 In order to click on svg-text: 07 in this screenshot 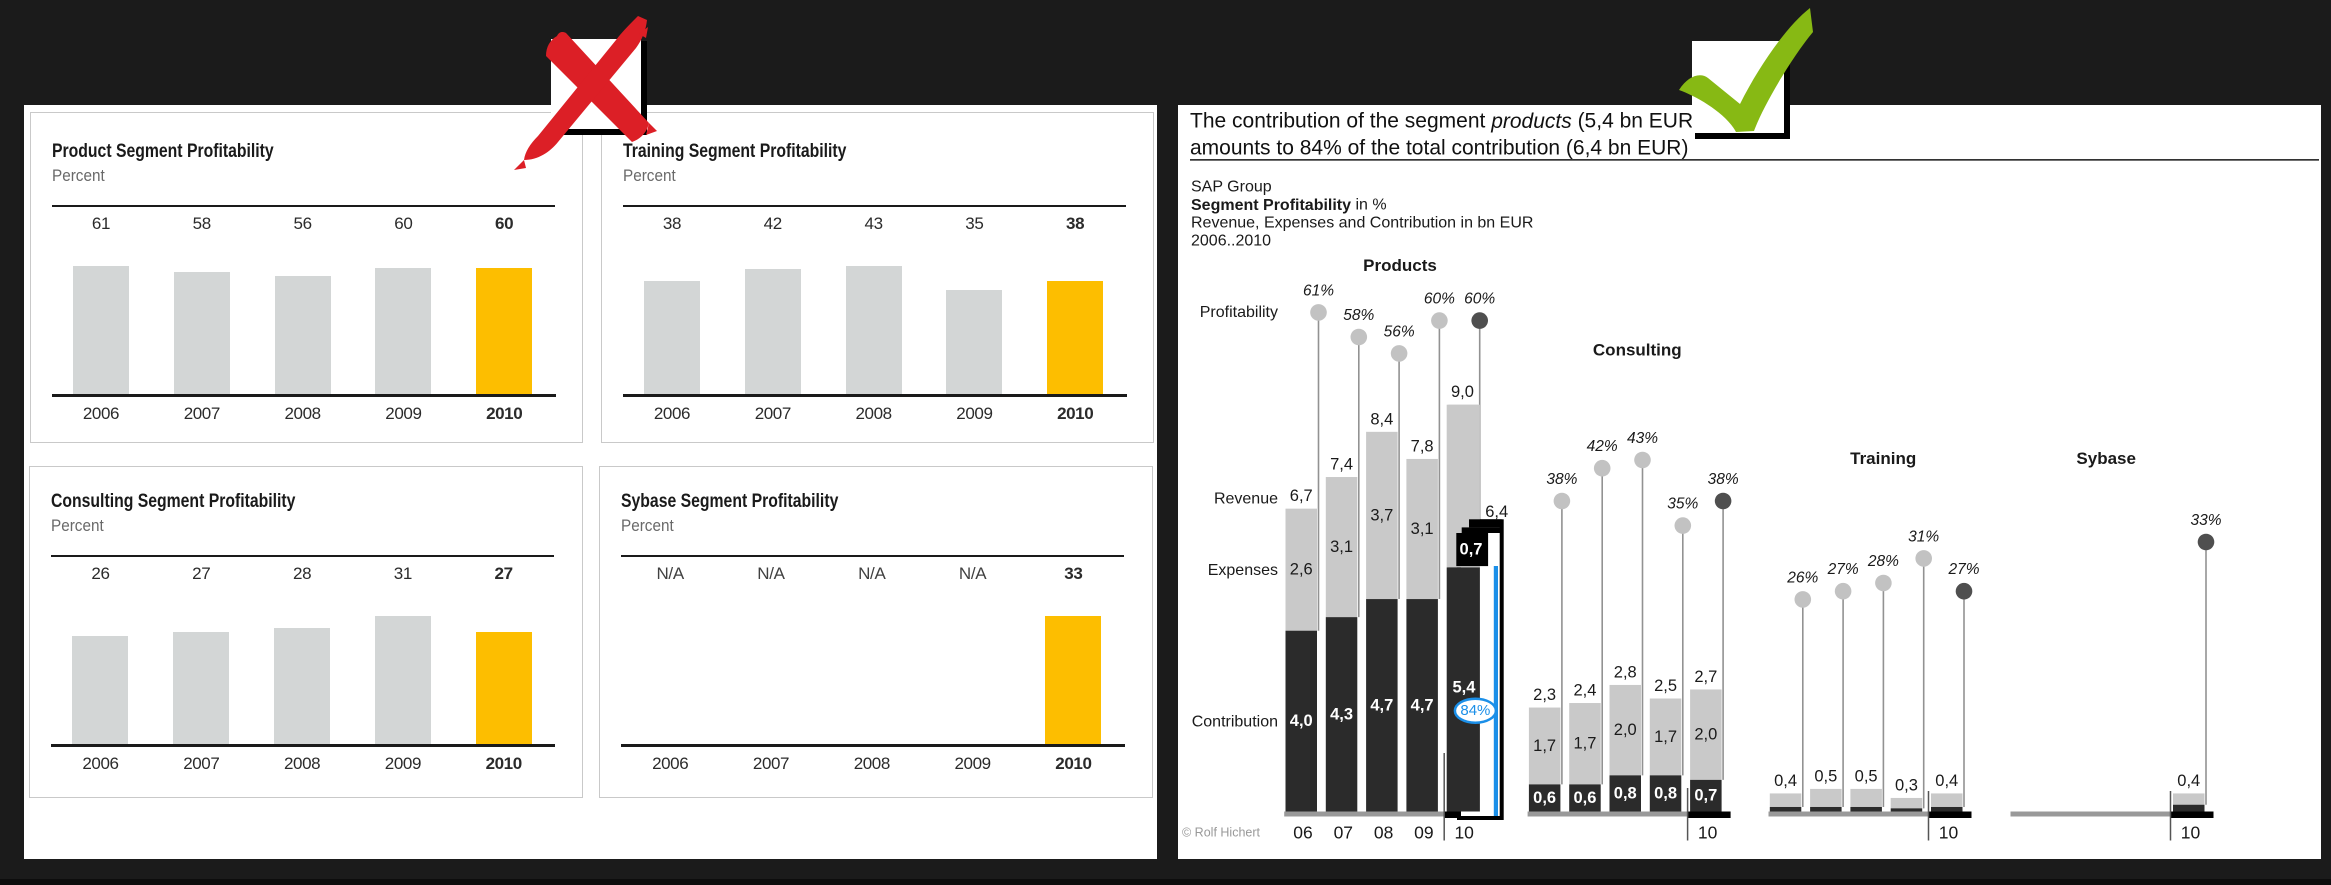, I will do `click(1343, 833)`.